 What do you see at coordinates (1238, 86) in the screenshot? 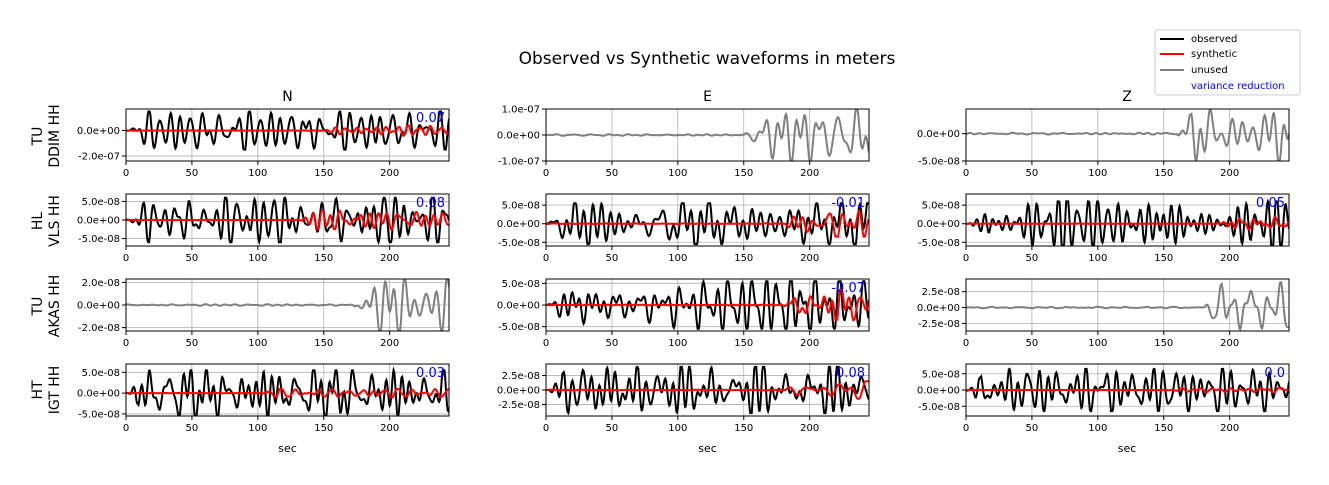
I see `legend-label-variance-reduction: variance reduction` at bounding box center [1238, 86].